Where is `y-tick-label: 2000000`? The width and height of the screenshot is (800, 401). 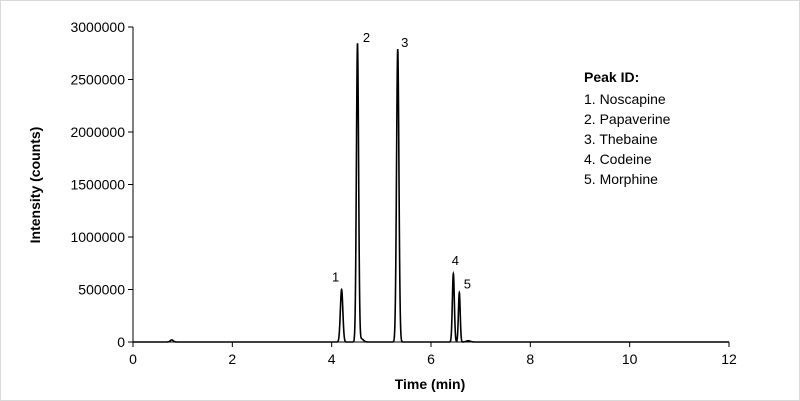
y-tick-label: 2000000 is located at coordinates (97, 132).